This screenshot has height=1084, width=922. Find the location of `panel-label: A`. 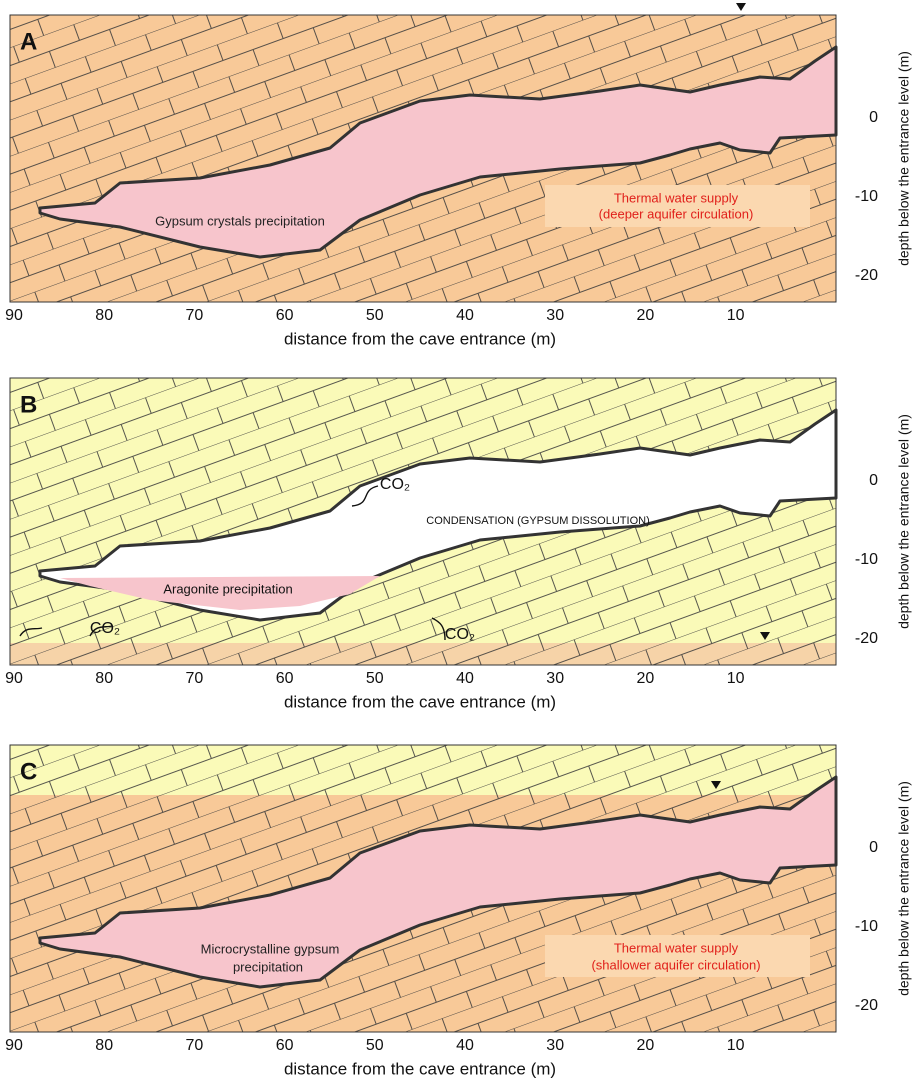

panel-label: A is located at coordinates (28, 41).